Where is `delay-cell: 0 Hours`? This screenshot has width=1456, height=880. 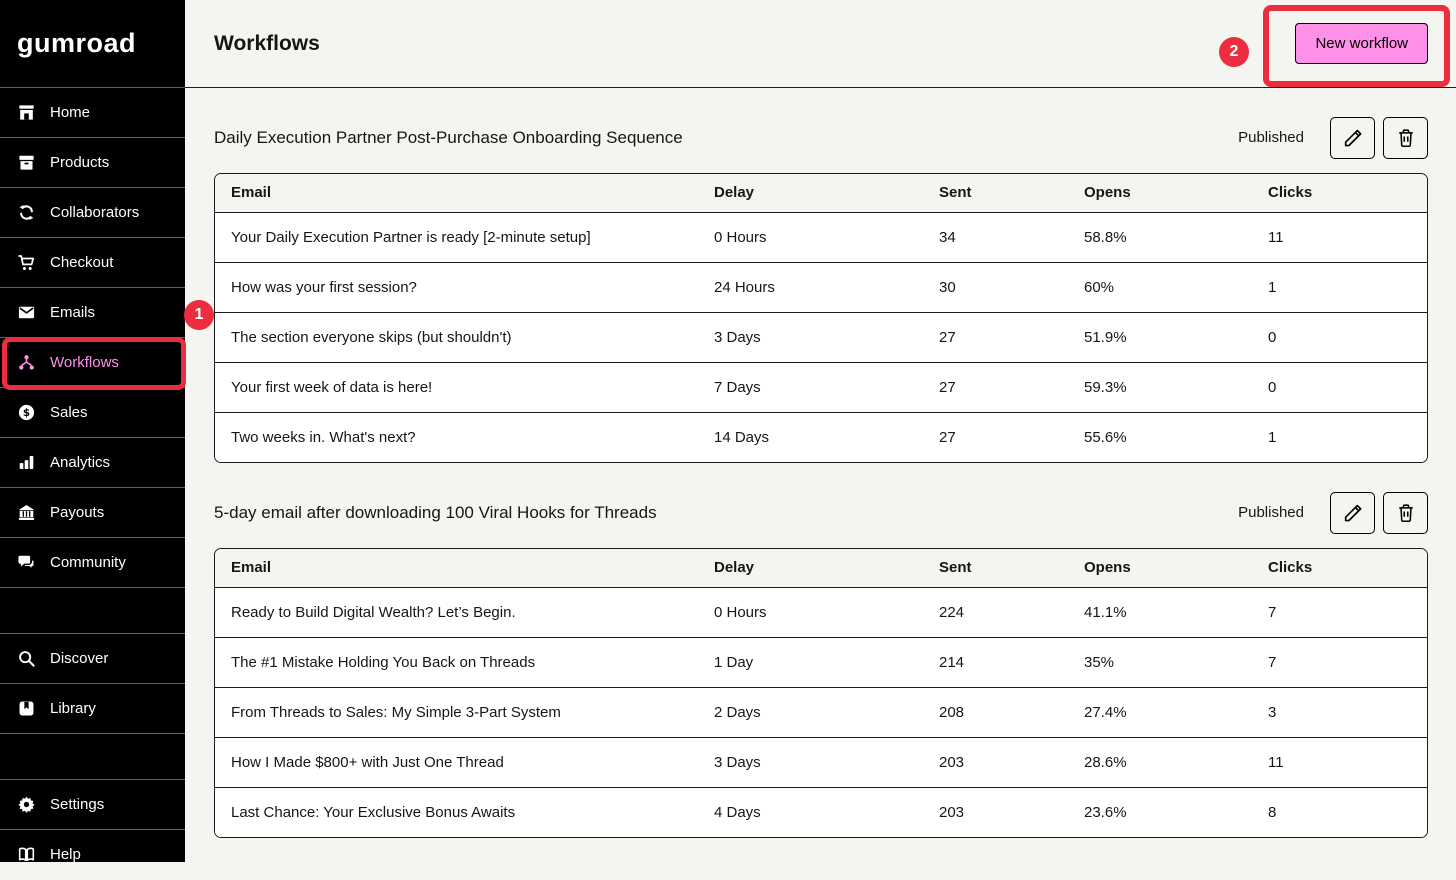 delay-cell: 0 Hours is located at coordinates (810, 237).